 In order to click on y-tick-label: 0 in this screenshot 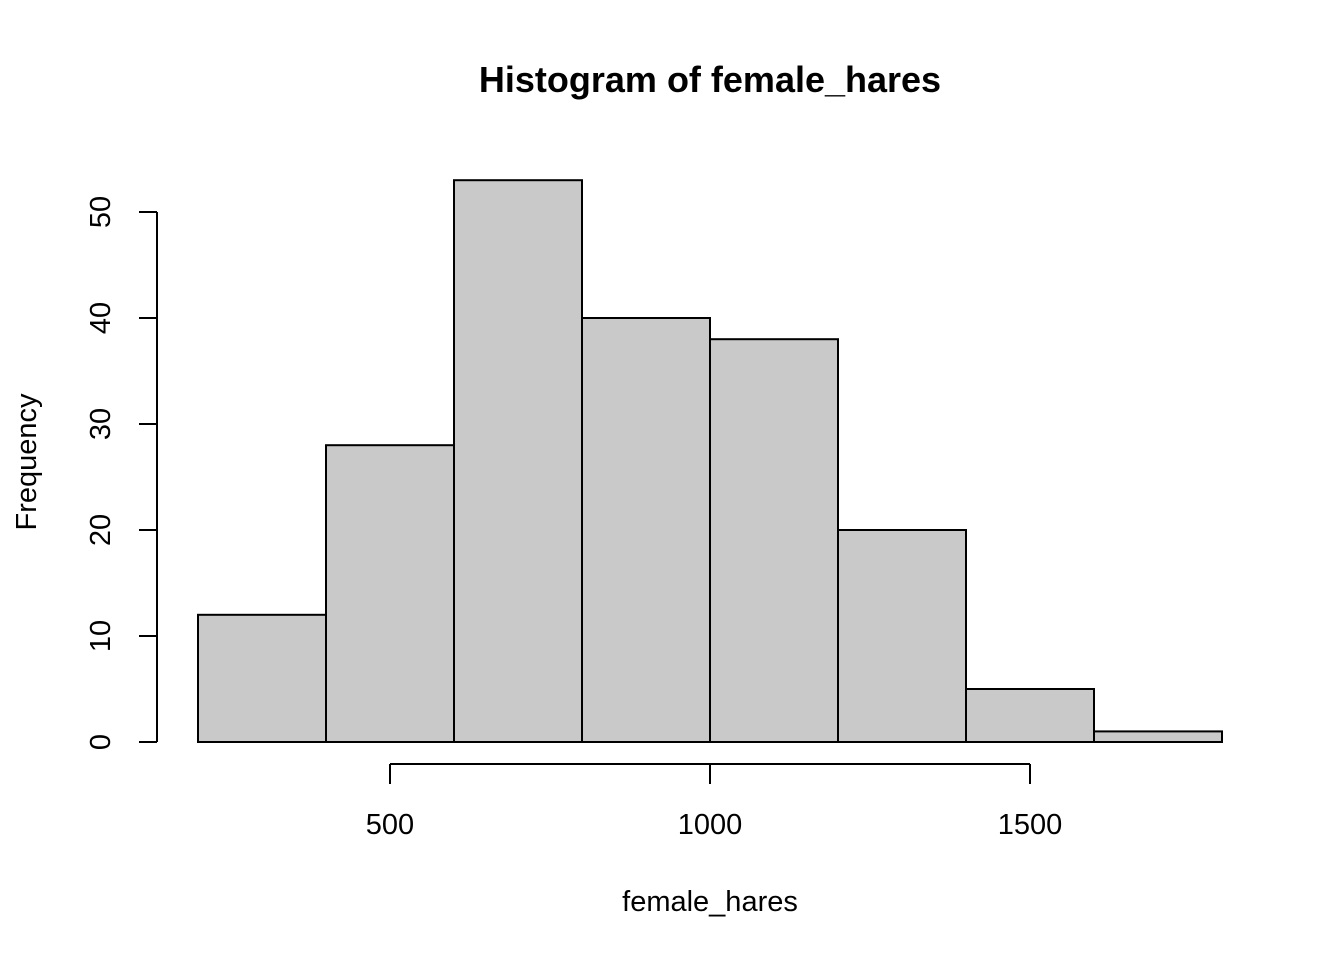, I will do `click(101, 742)`.